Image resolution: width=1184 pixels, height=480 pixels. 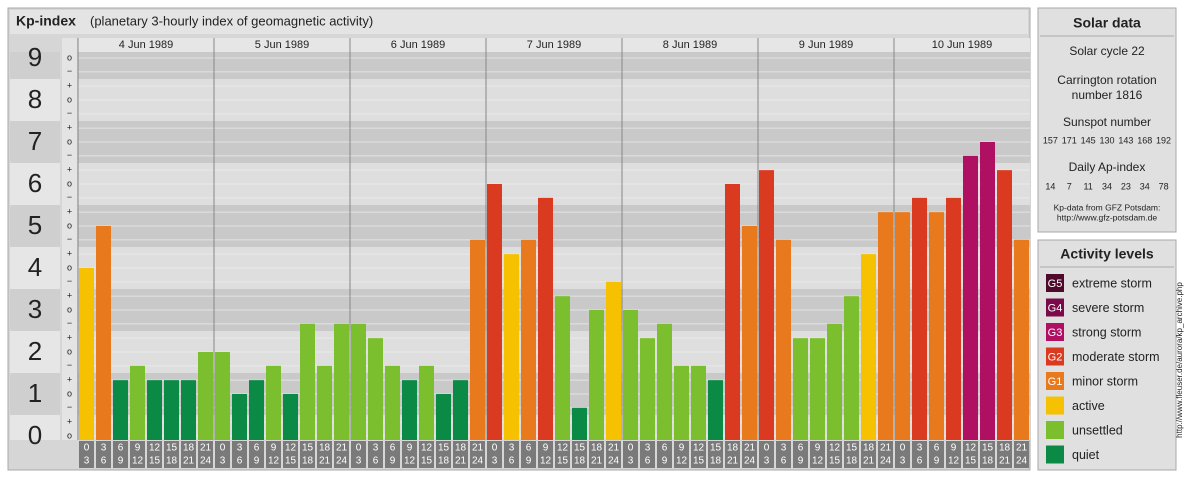 I want to click on legend-label: strong storm, so click(x=1106, y=332).